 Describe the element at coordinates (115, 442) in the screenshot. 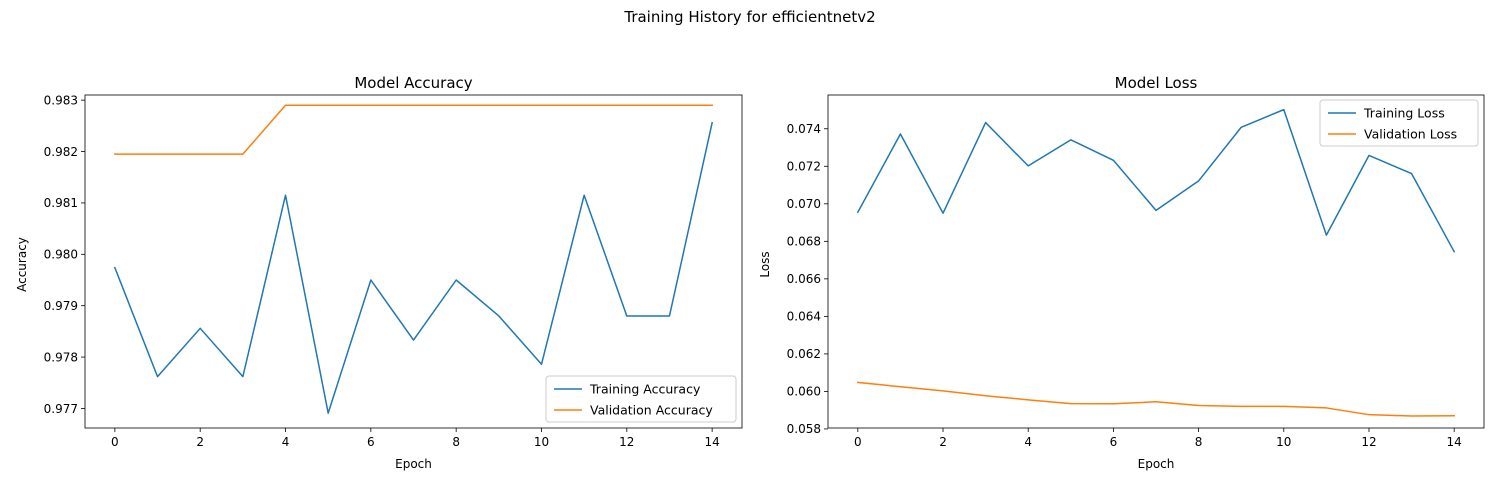

I see `accuracy-xtick-label: 0` at that location.